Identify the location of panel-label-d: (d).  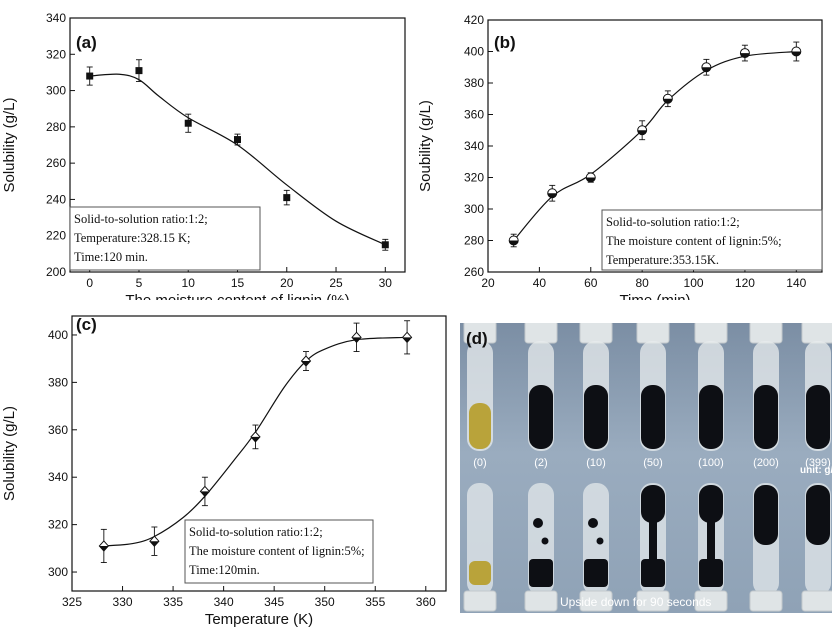
(477, 338).